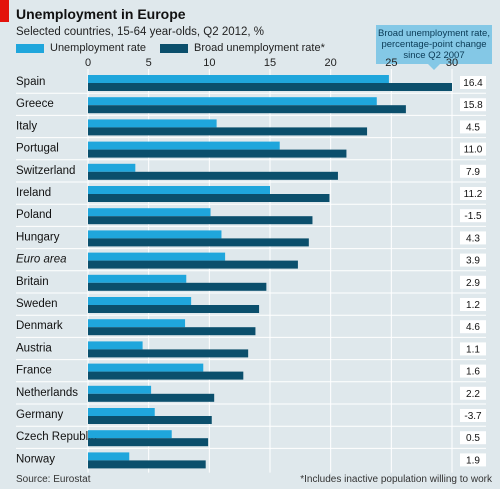  I want to click on x-tick-label: 10, so click(209, 63).